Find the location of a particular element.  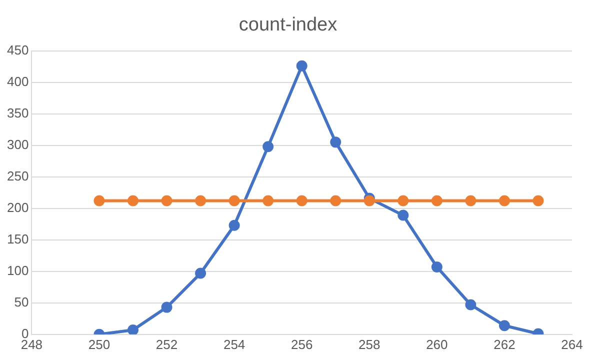

y-tick-label: 50 is located at coordinates (21, 302).